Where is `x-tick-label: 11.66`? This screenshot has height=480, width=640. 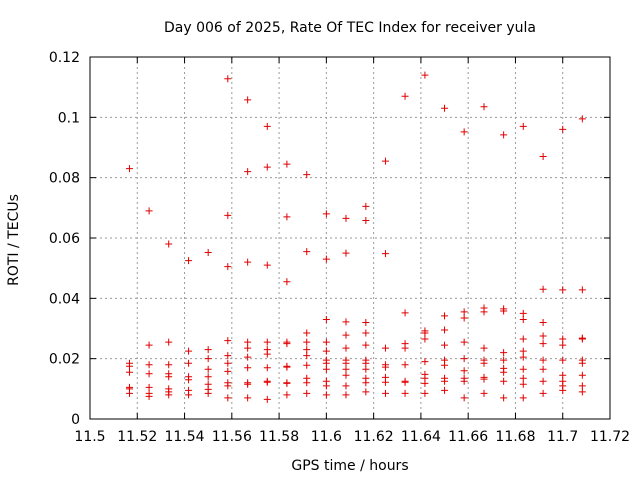
x-tick-label: 11.66 is located at coordinates (468, 437).